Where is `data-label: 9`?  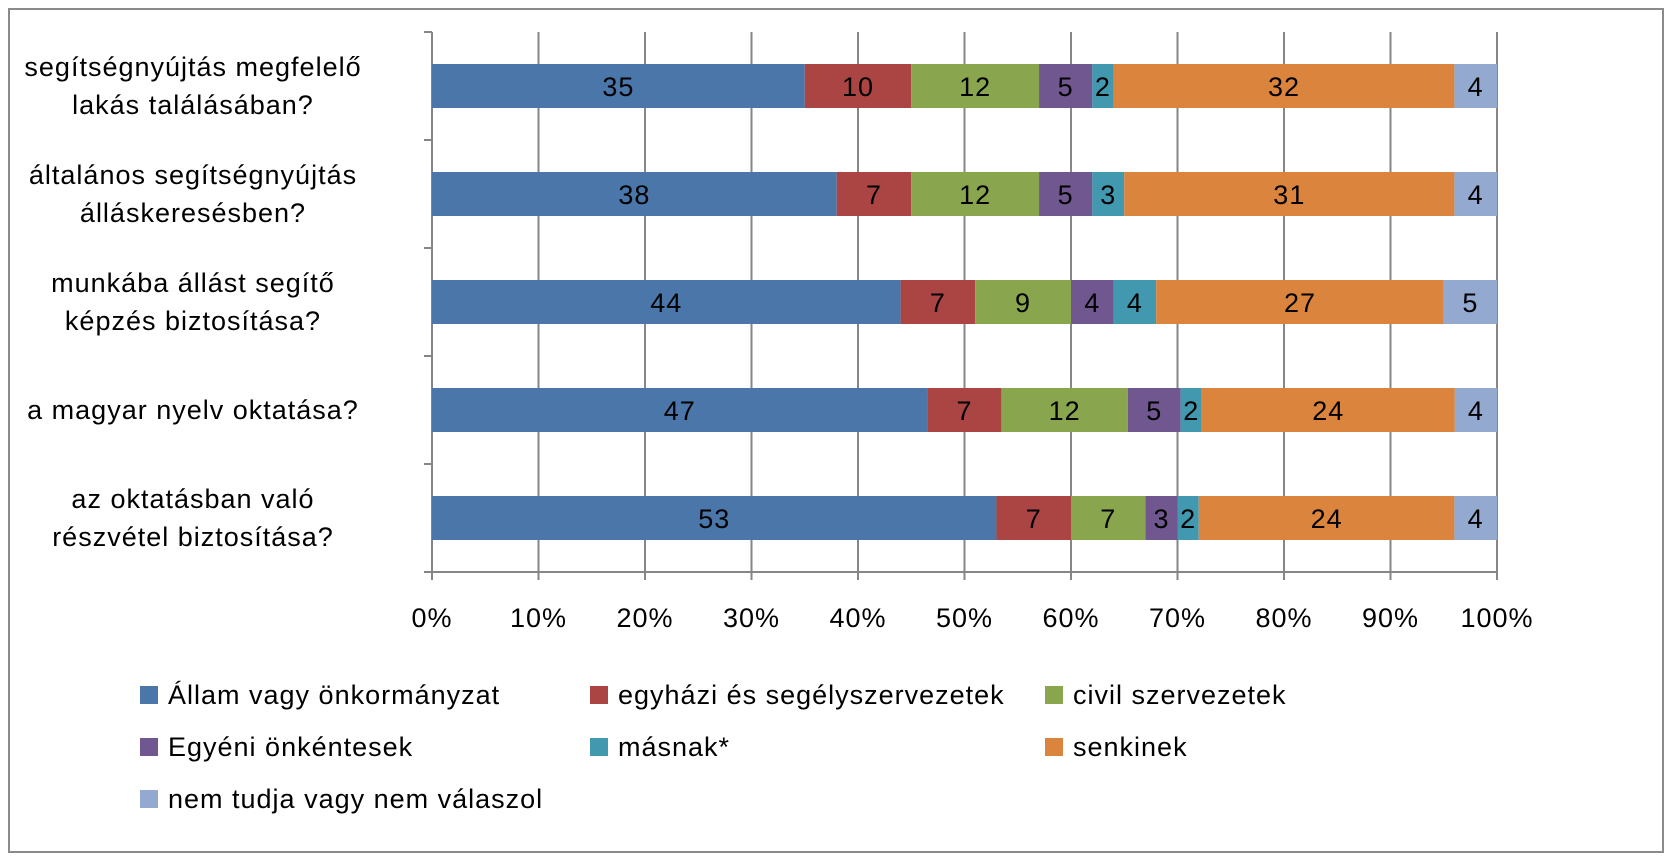 data-label: 9 is located at coordinates (1023, 303).